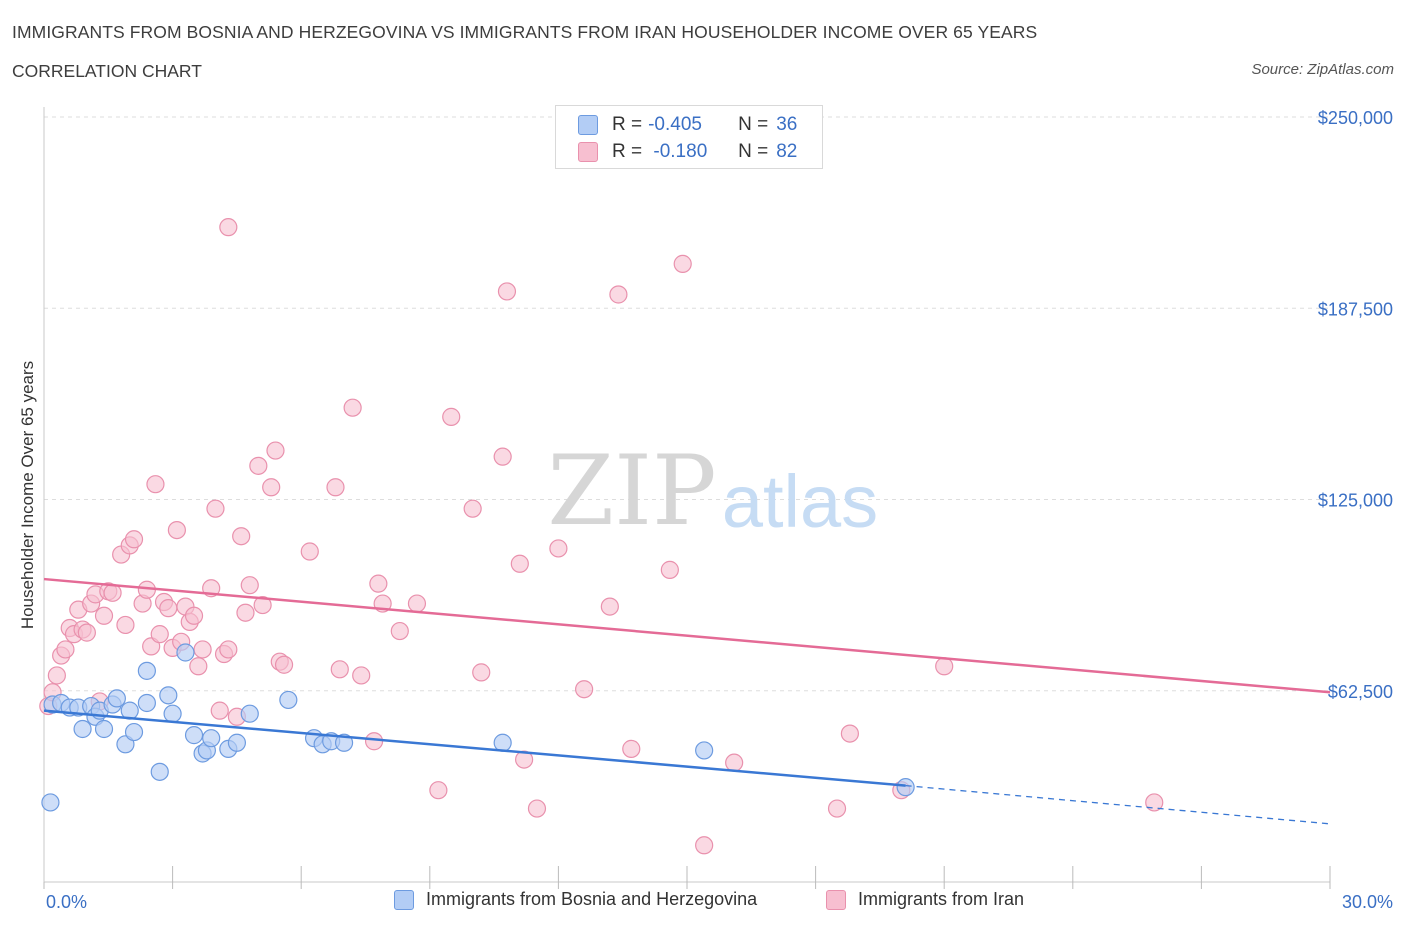  What do you see at coordinates (588, 125) in the screenshot?
I see `bosnia-swatch` at bounding box center [588, 125].